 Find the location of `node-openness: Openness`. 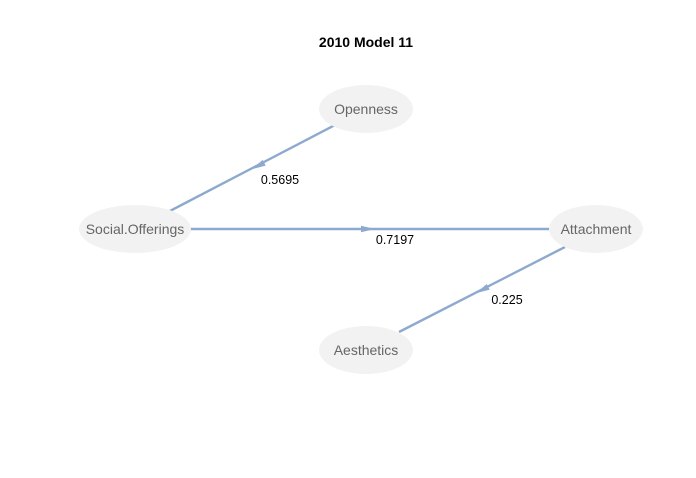

node-openness: Openness is located at coordinates (366, 109).